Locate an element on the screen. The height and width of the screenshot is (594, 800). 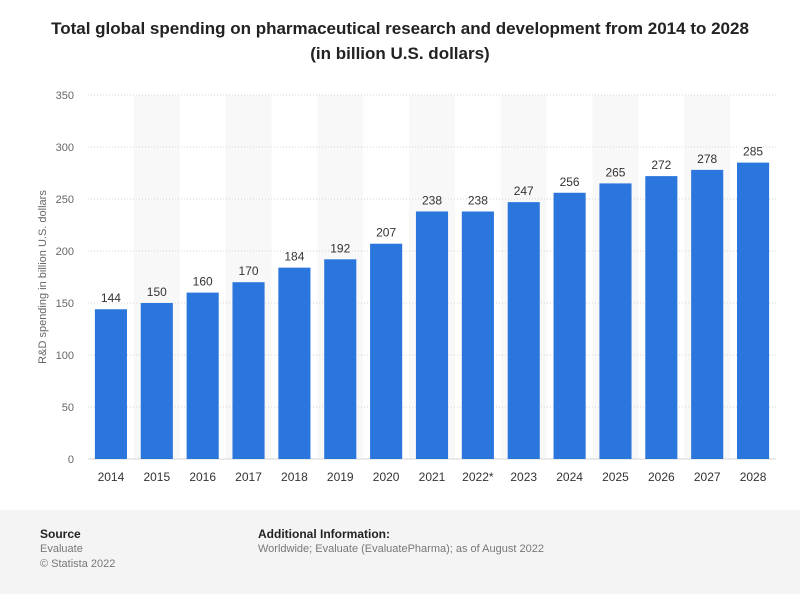
y-tick-label: 0 is located at coordinates (71, 460).